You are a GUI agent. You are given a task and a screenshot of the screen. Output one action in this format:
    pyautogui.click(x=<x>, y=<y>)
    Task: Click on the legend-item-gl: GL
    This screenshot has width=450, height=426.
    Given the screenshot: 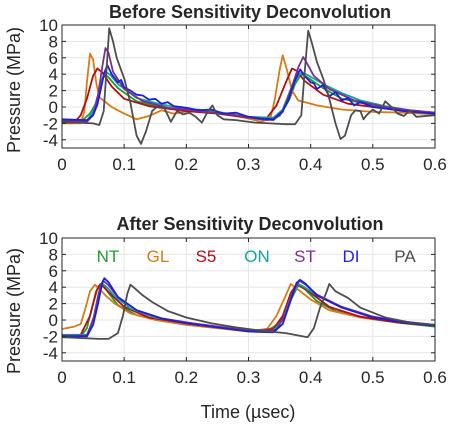 What is the action you would take?
    pyautogui.click(x=158, y=256)
    